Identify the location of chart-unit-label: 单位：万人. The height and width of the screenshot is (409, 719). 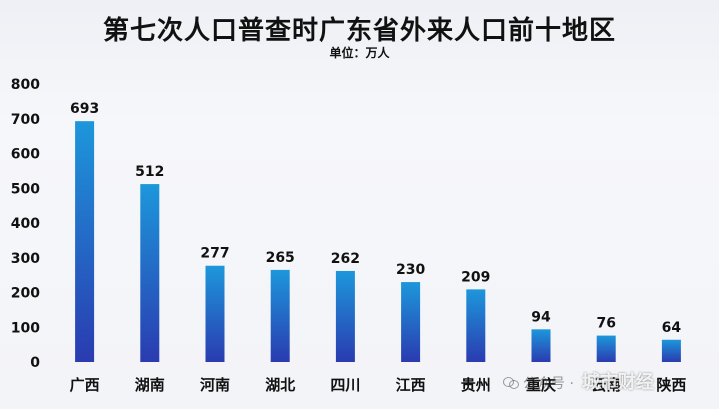
(359, 53).